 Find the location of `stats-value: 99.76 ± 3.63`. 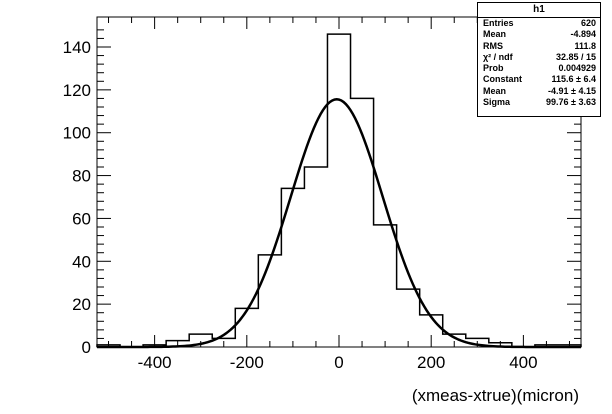

stats-value: 99.76 ± 3.63 is located at coordinates (571, 102).